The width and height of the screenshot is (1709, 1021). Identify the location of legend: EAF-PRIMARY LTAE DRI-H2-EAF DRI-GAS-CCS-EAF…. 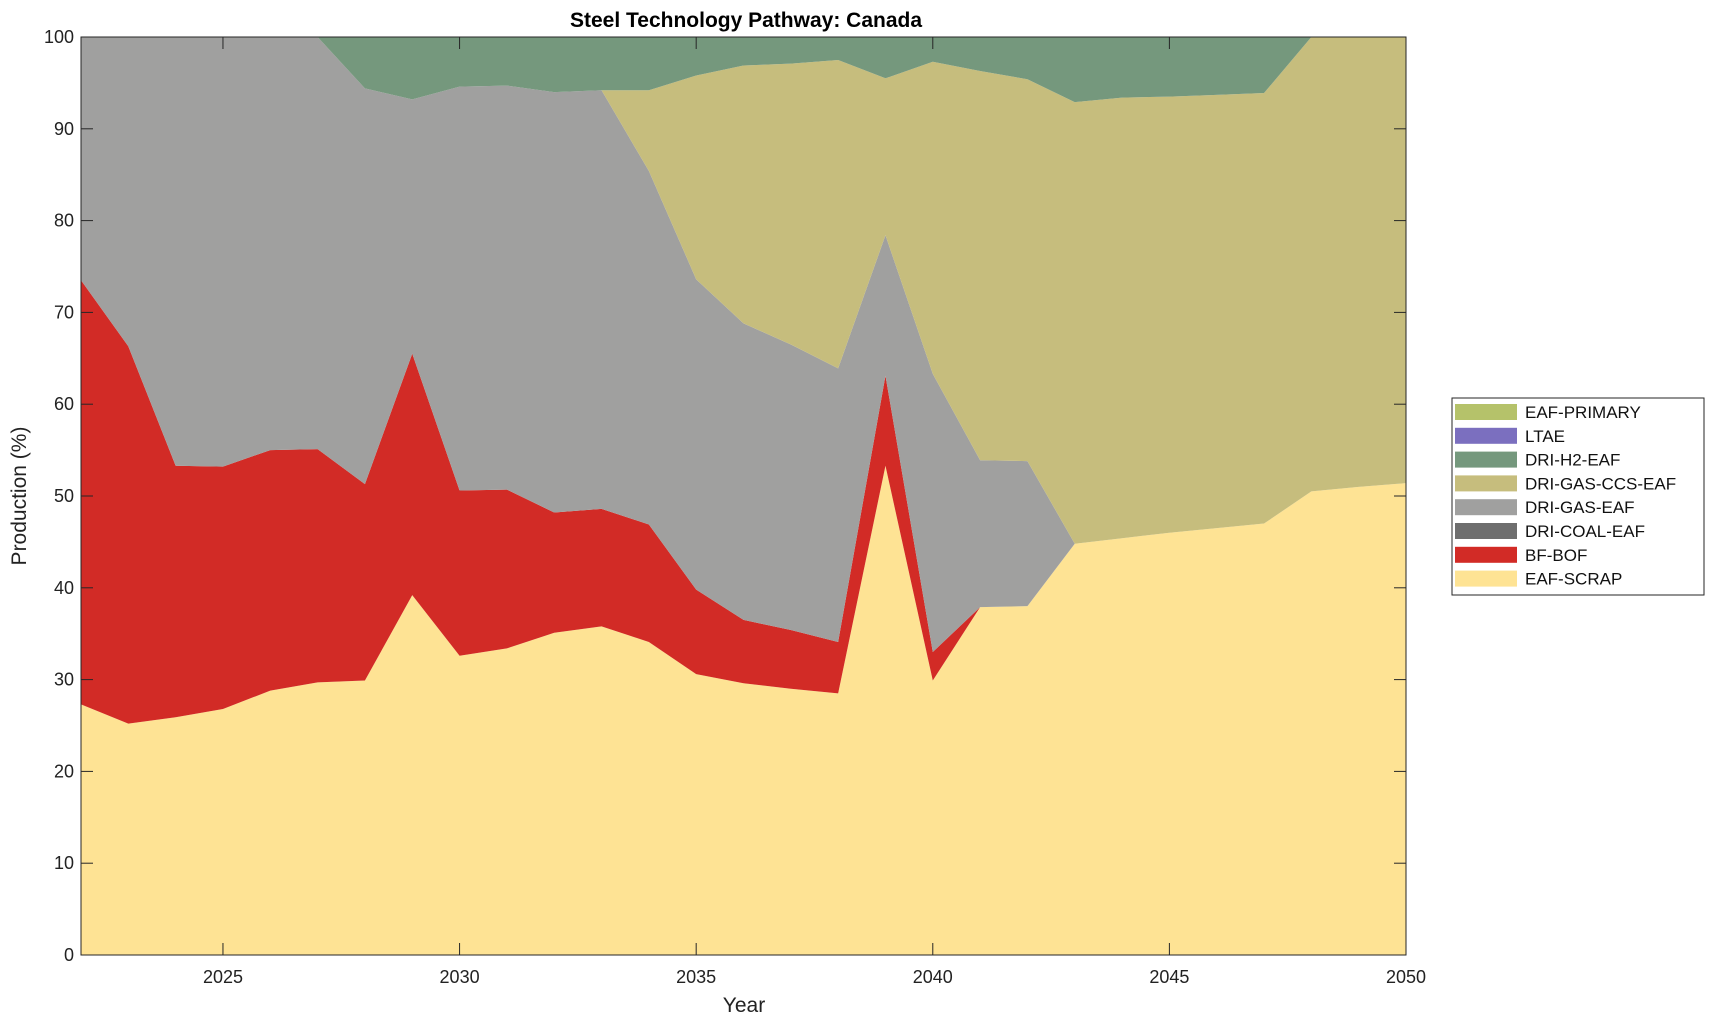
(1578, 496).